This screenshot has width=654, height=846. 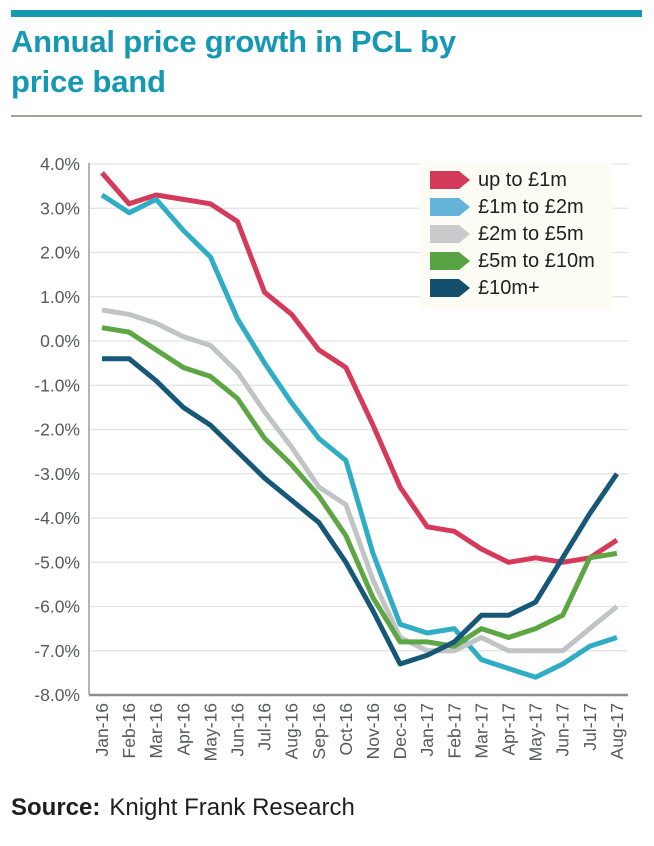 I want to click on x-tick-label: Oct-16, so click(x=346, y=729).